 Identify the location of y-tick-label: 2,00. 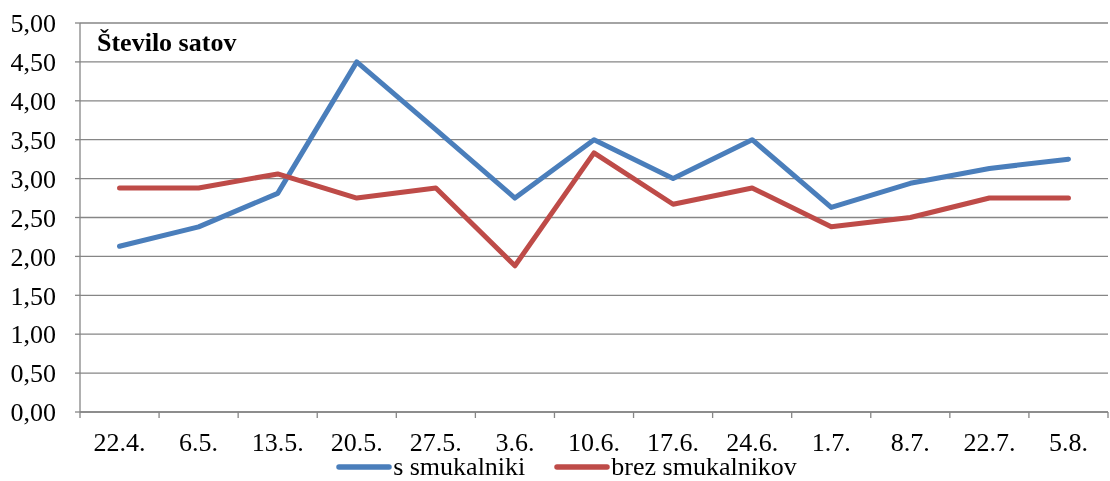
(33, 257).